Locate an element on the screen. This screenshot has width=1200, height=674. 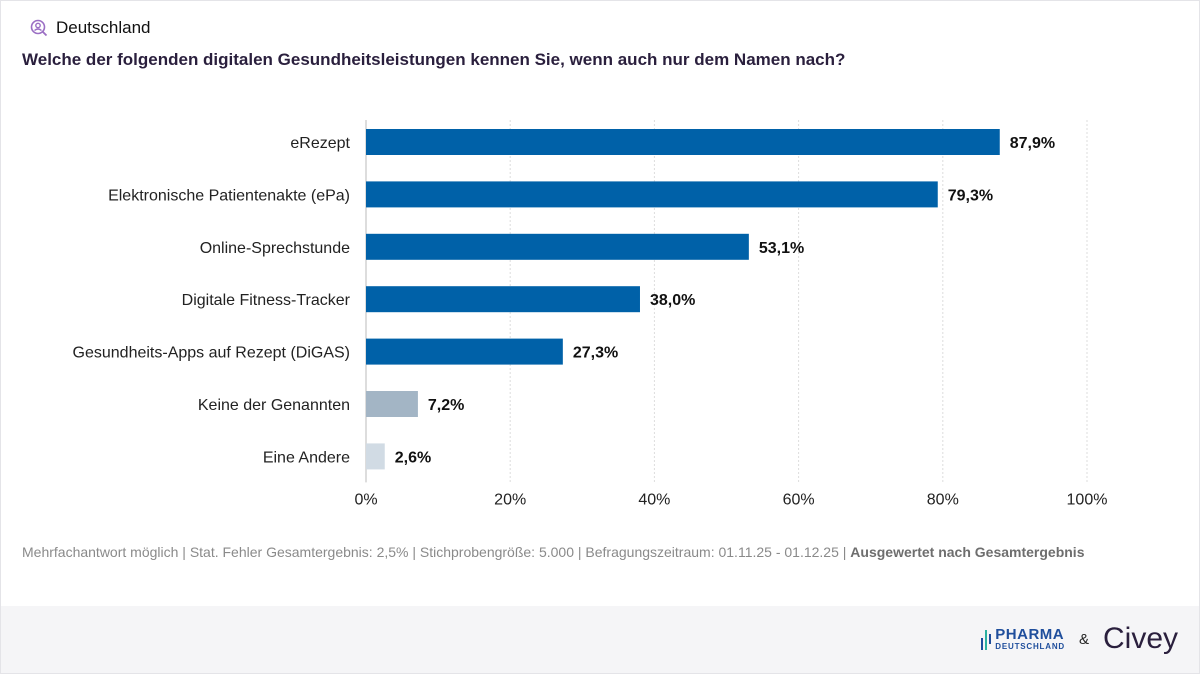
value-label: 38,0% is located at coordinates (672, 300).